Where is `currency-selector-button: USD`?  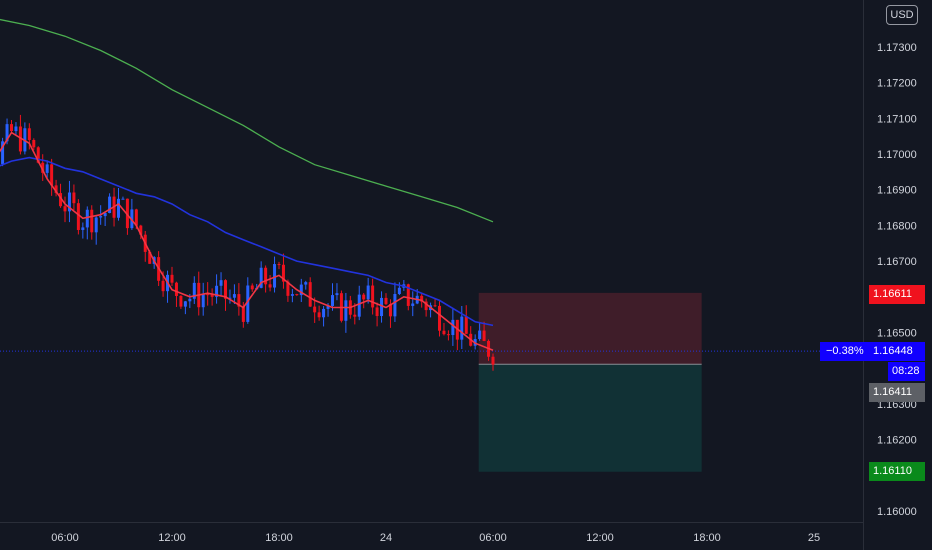
currency-selector-button: USD is located at coordinates (902, 15).